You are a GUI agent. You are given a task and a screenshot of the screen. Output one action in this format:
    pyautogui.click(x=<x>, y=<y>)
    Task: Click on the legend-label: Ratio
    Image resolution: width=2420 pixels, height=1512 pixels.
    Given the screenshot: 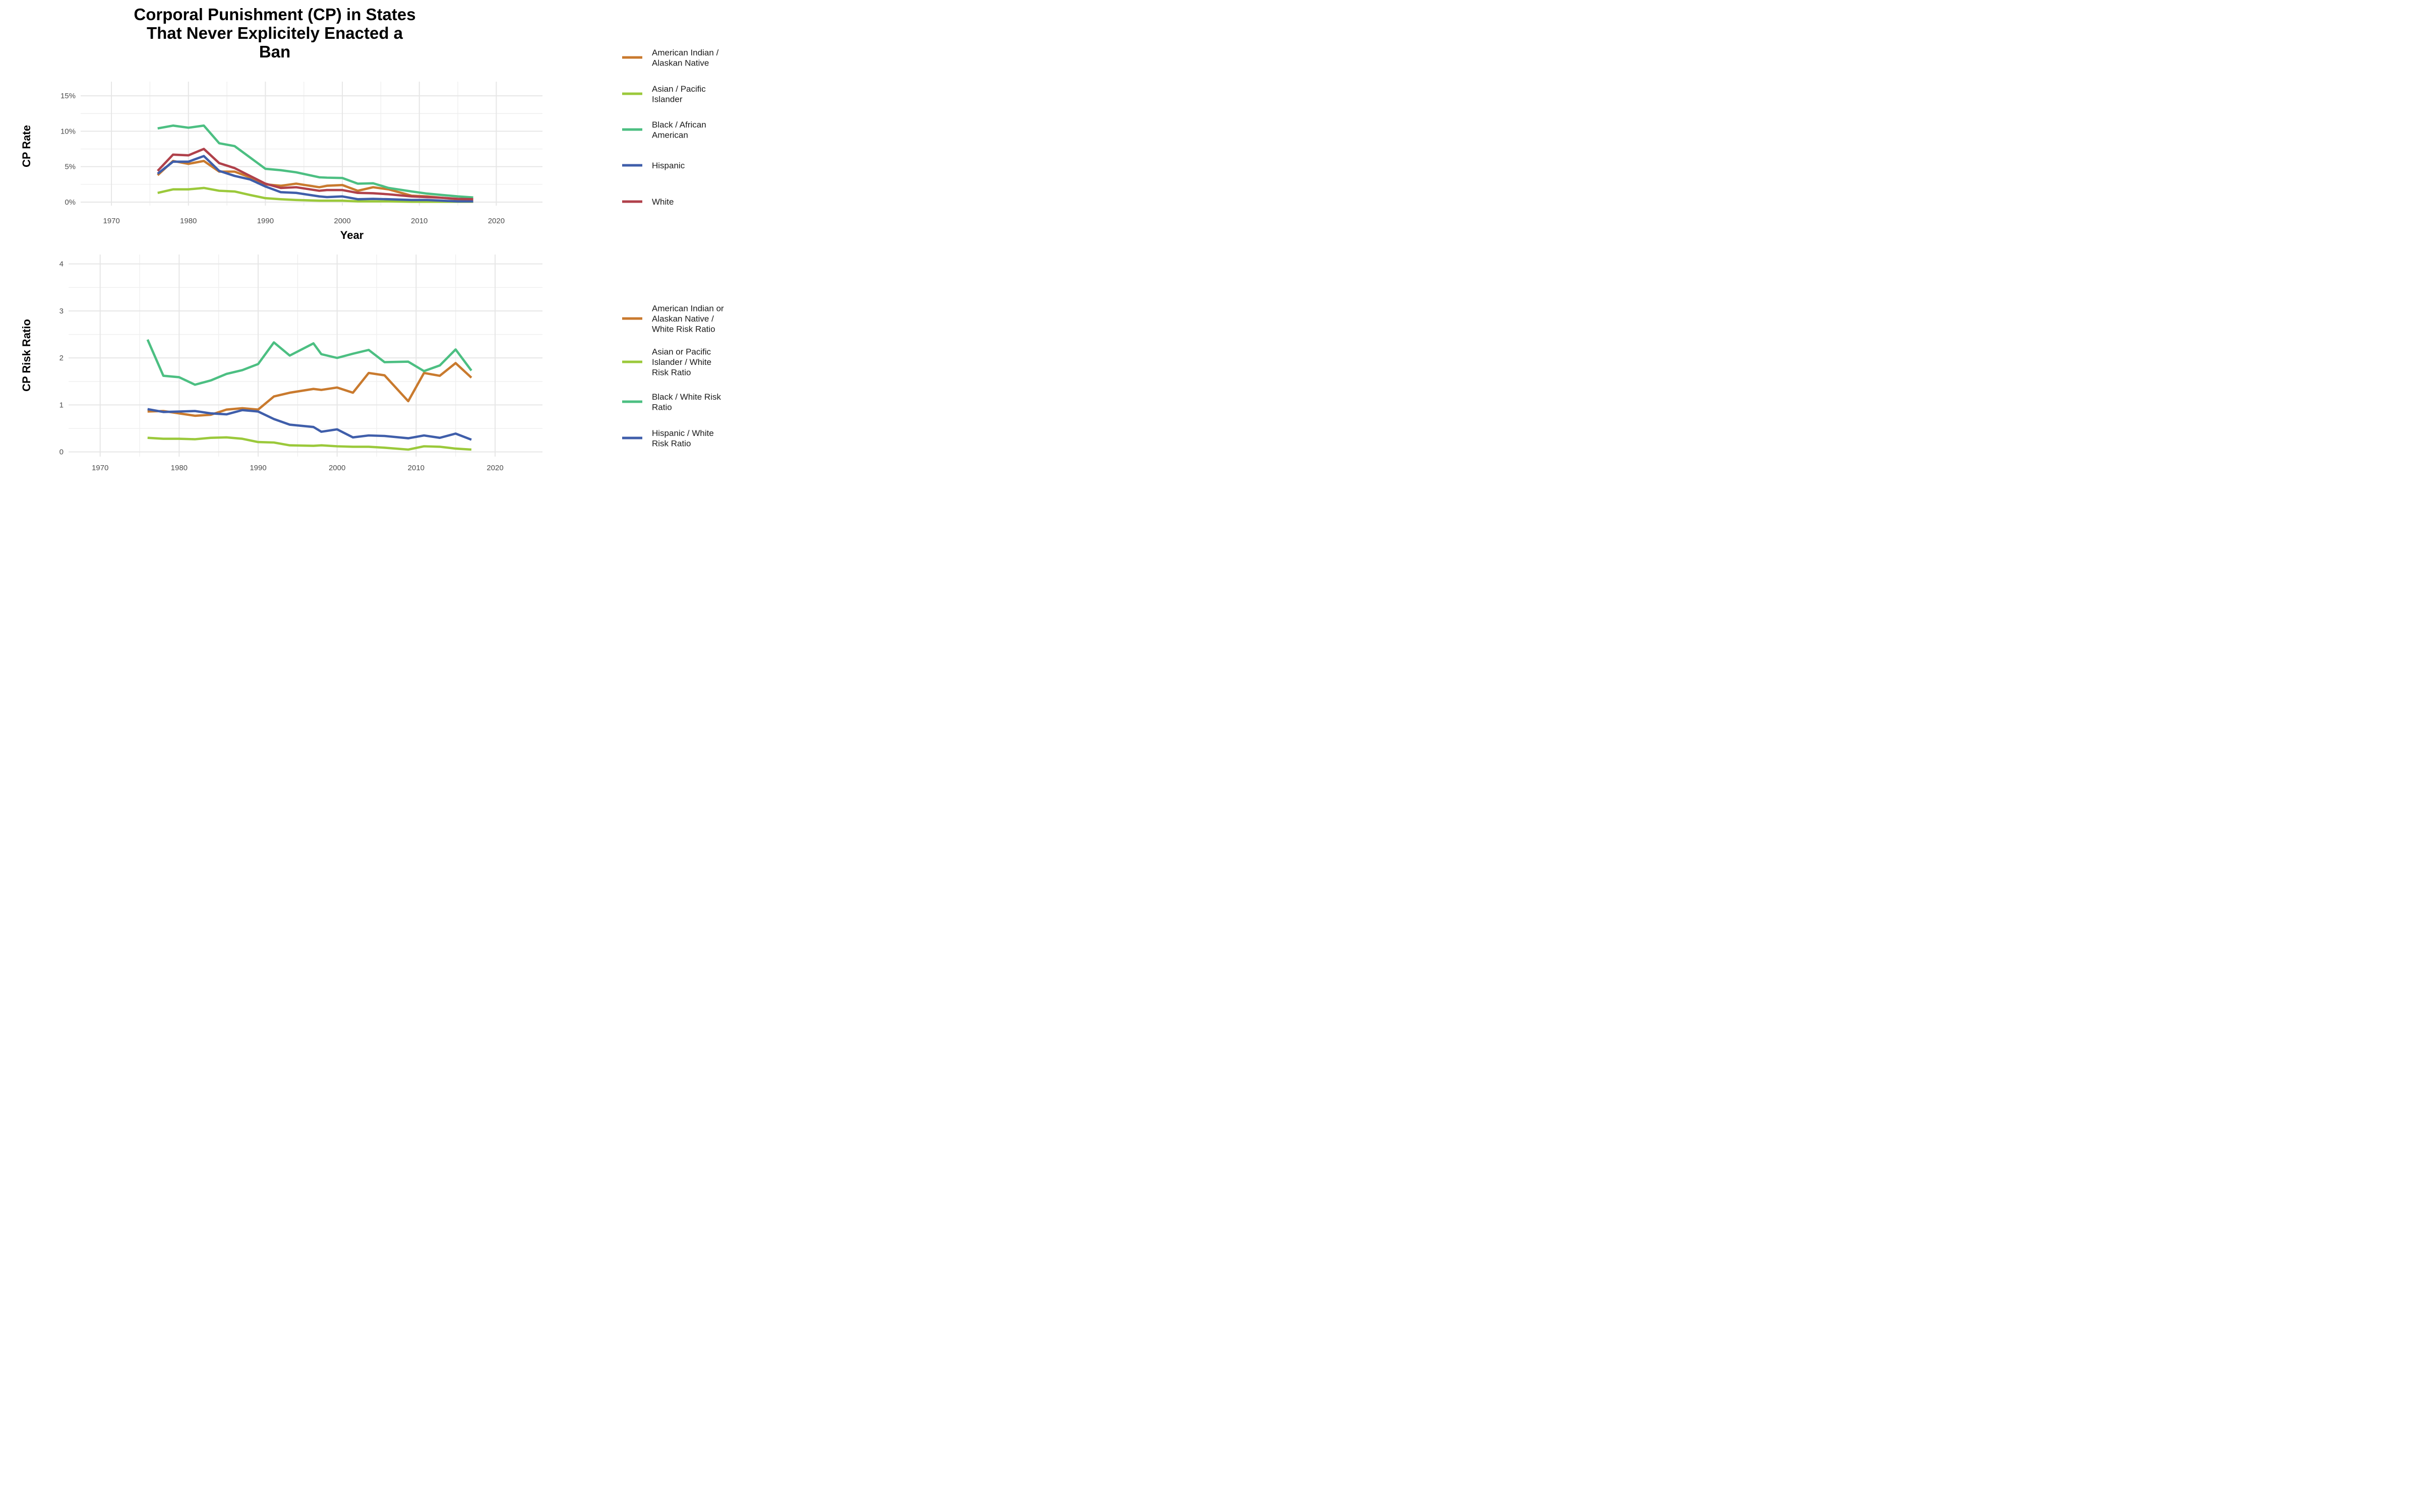 What is the action you would take?
    pyautogui.click(x=662, y=407)
    